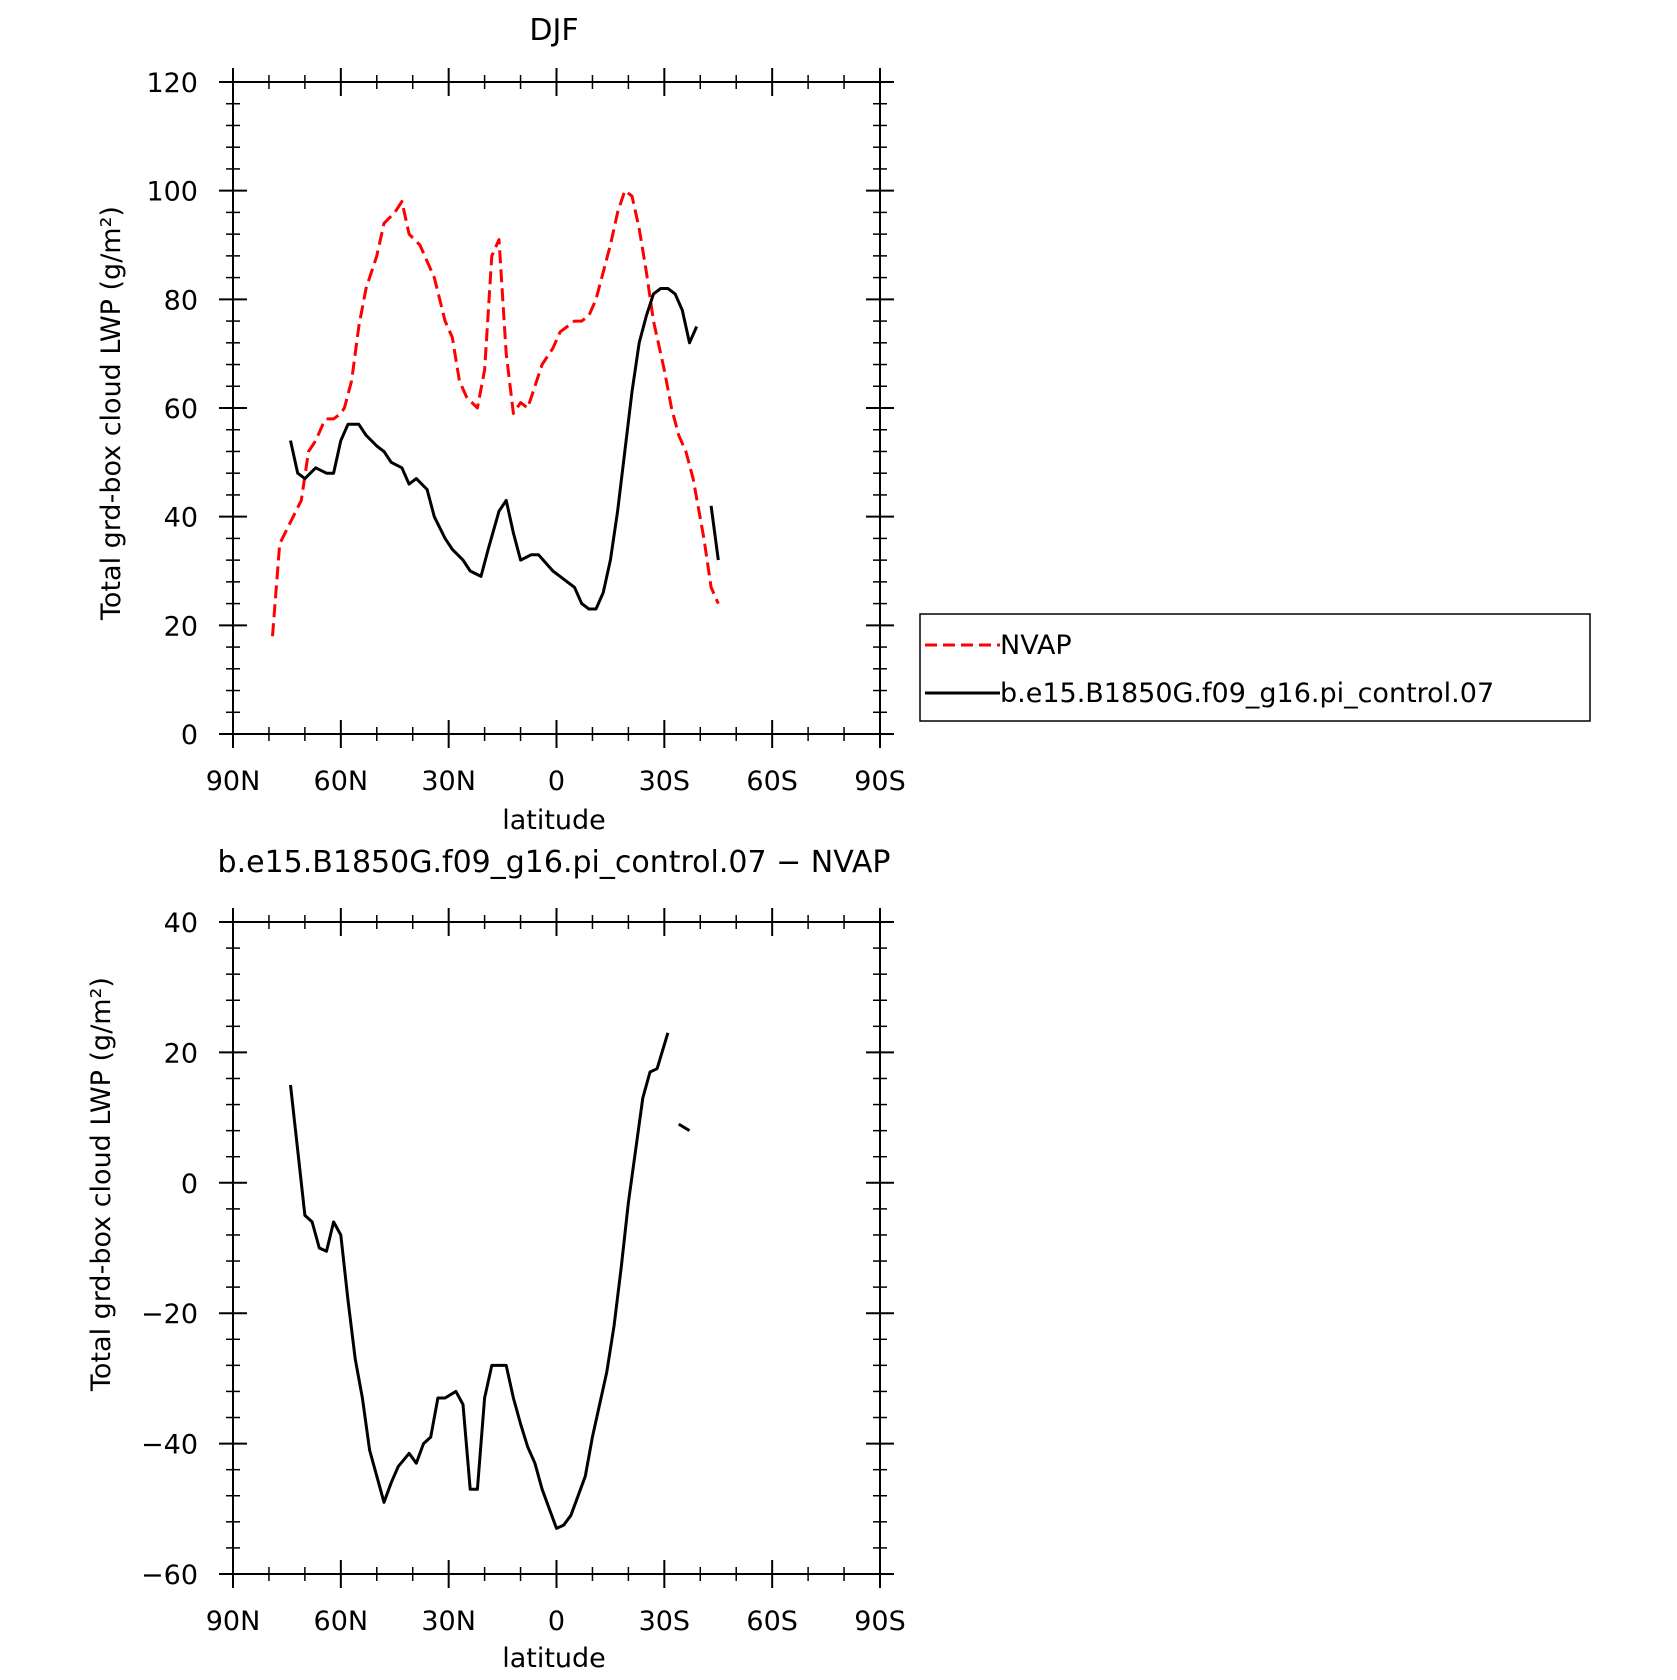  I want to click on legend-label-model: b.e15.B1850G.f09_g16.pi_control.07, so click(1247, 693).